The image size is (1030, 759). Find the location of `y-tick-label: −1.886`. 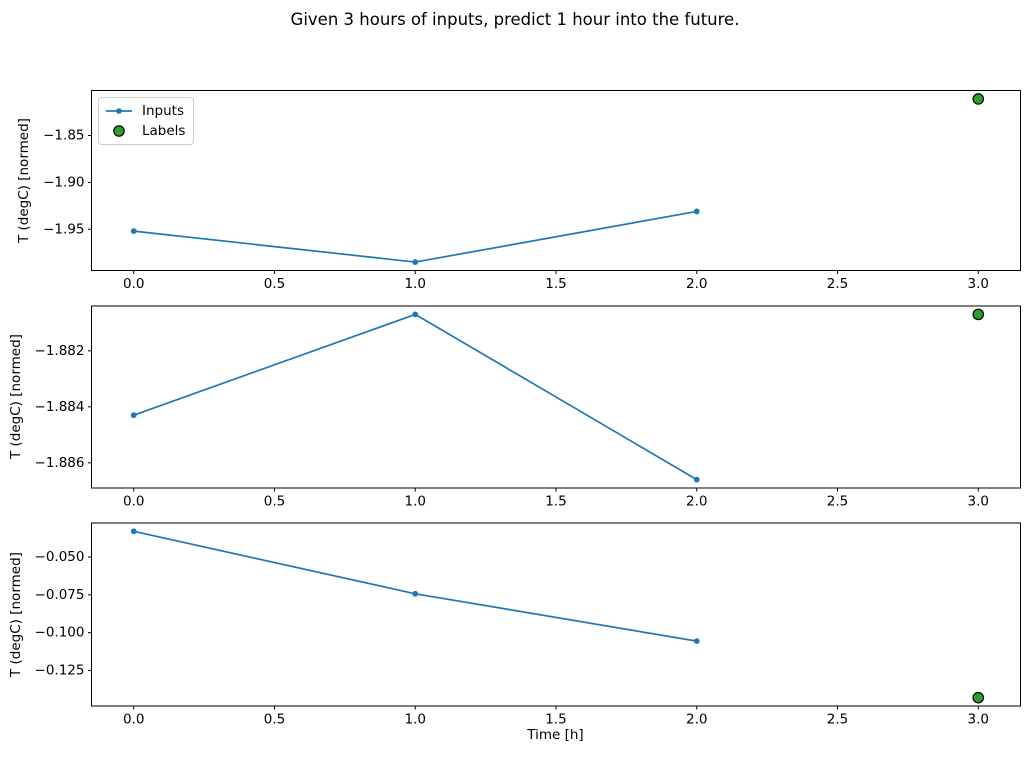

y-tick-label: −1.886 is located at coordinates (60, 463).